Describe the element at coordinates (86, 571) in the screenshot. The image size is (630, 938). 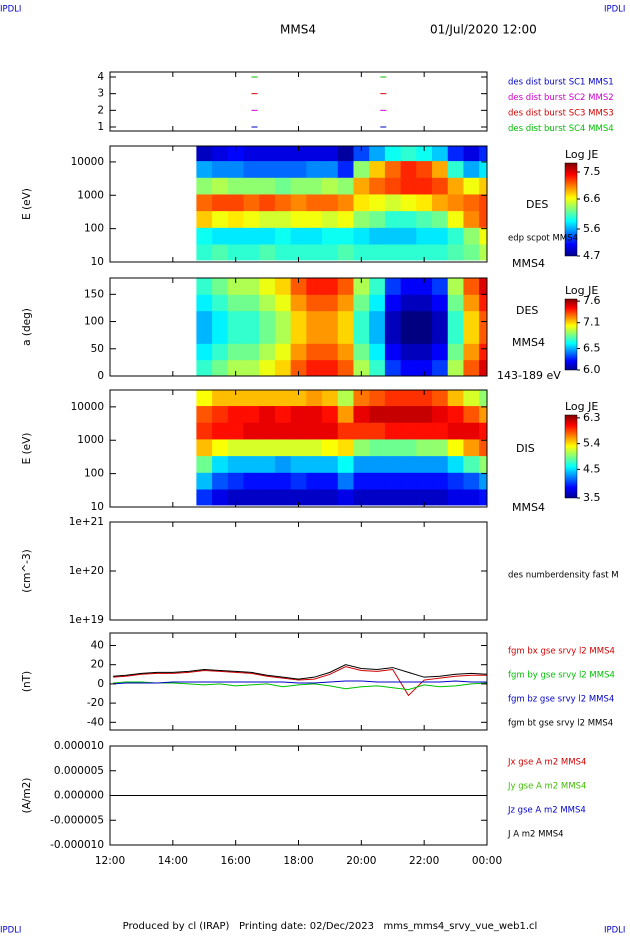
I see `y-tick-label: 1e+20` at that location.